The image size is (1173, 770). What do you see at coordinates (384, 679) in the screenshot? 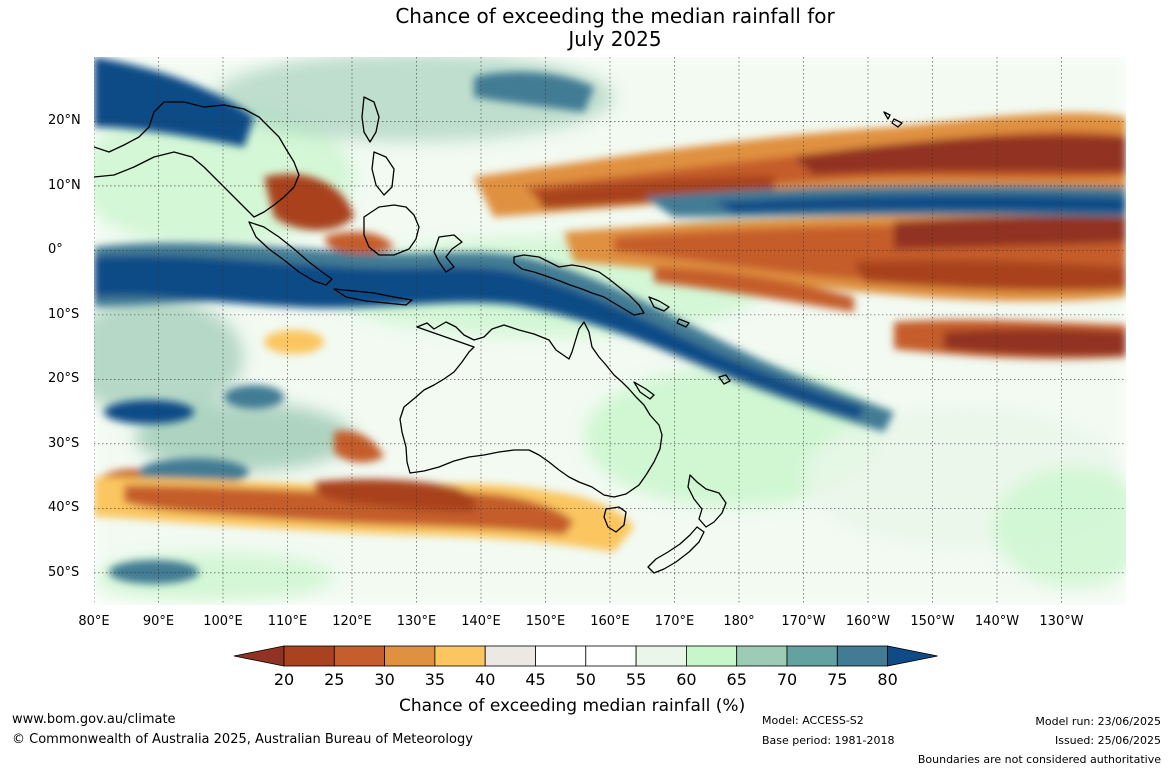
I see `colorbar-tick-label: 30` at bounding box center [384, 679].